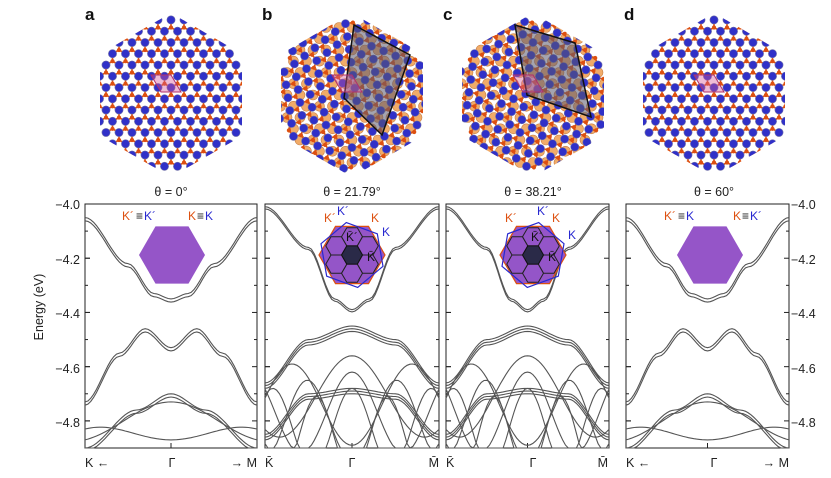  Describe the element at coordinates (357, 234) in the screenshot. I see `inset-k-labels-b: K´ K´ K K K̄´ K̄` at that location.